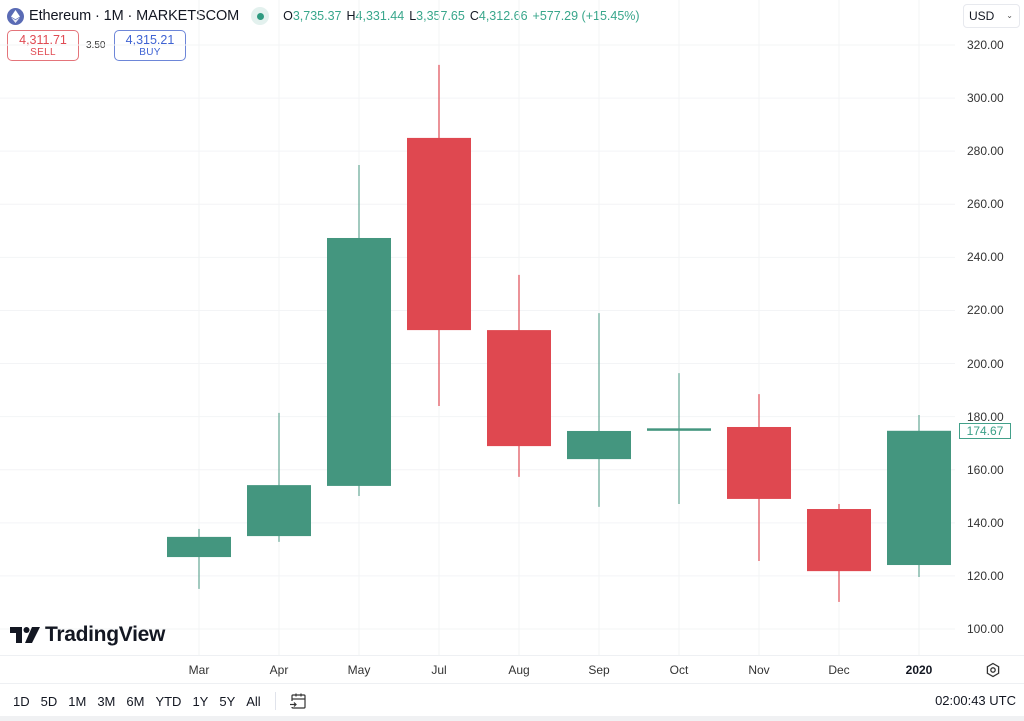  Describe the element at coordinates (985, 575) in the screenshot. I see `y-tick-label: 120.00` at that location.